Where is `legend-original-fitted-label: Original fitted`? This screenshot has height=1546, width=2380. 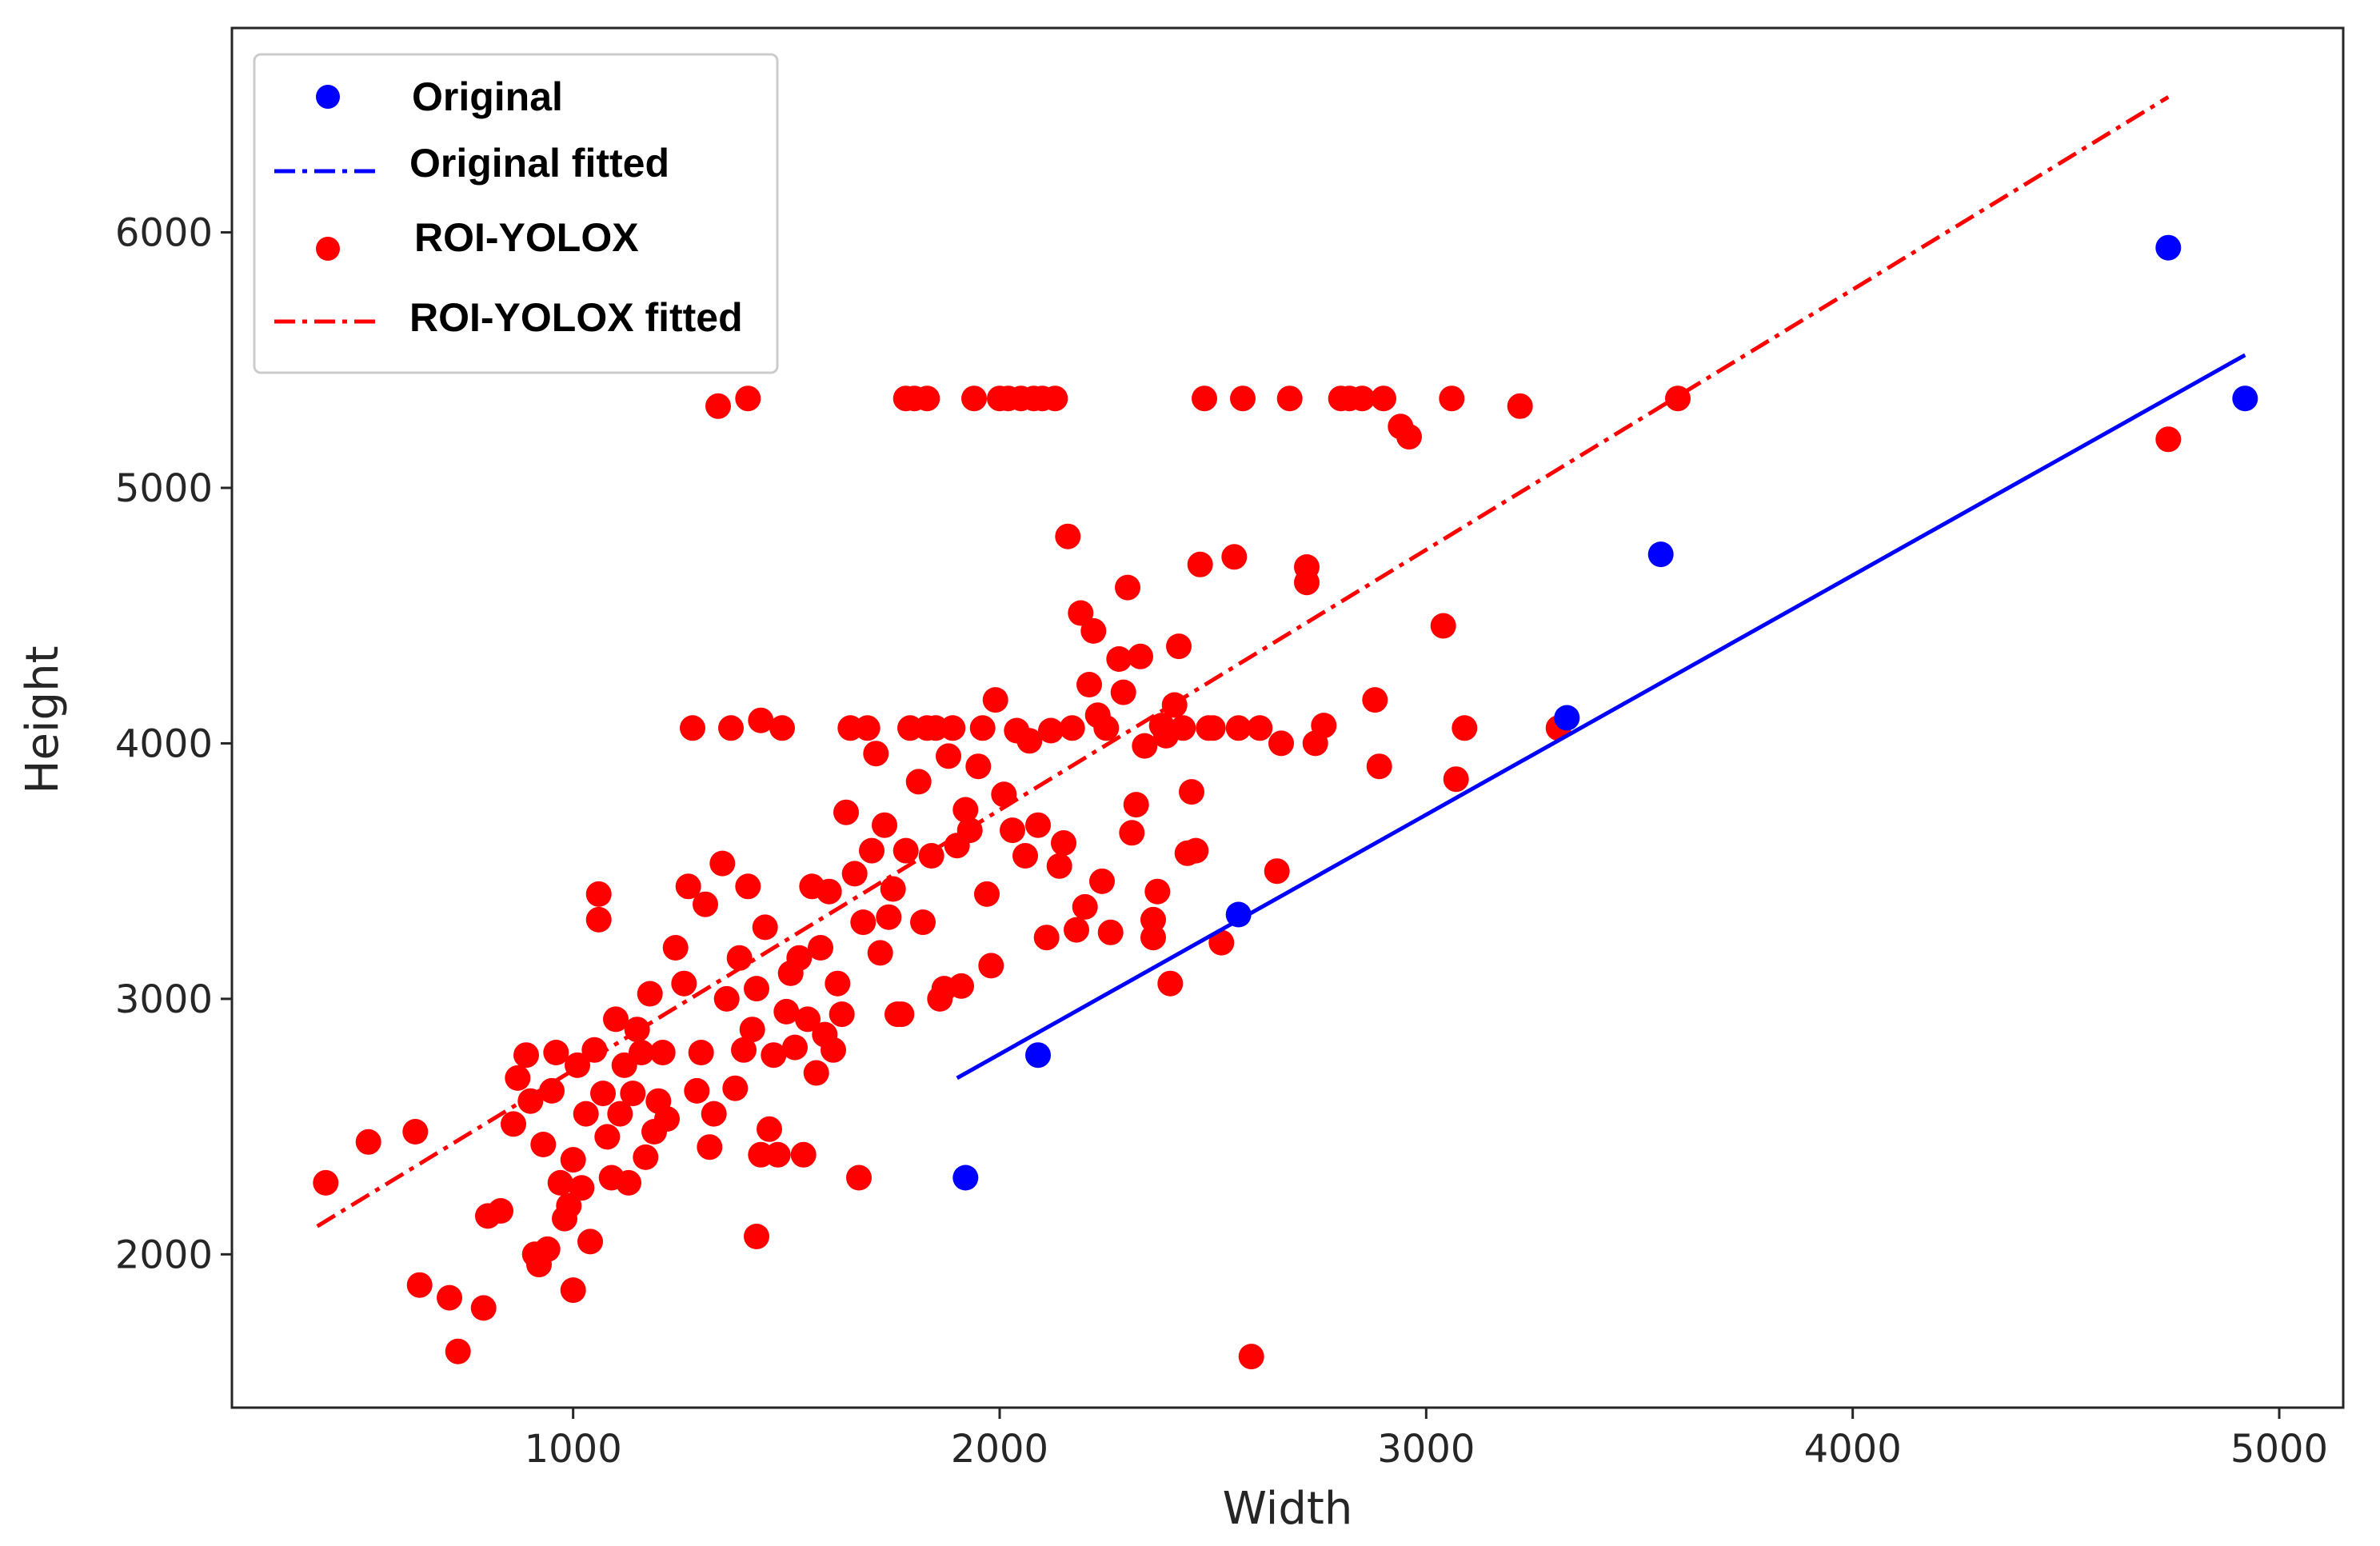
legend-original-fitted-label: Original fitted is located at coordinates (539, 163).